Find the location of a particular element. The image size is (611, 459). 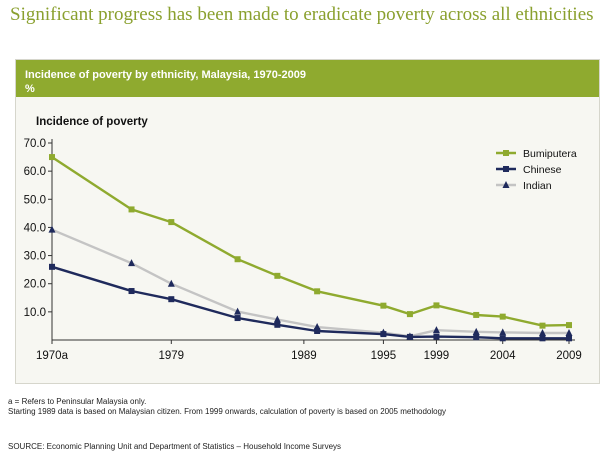

series-line-chinese is located at coordinates (310, 302).